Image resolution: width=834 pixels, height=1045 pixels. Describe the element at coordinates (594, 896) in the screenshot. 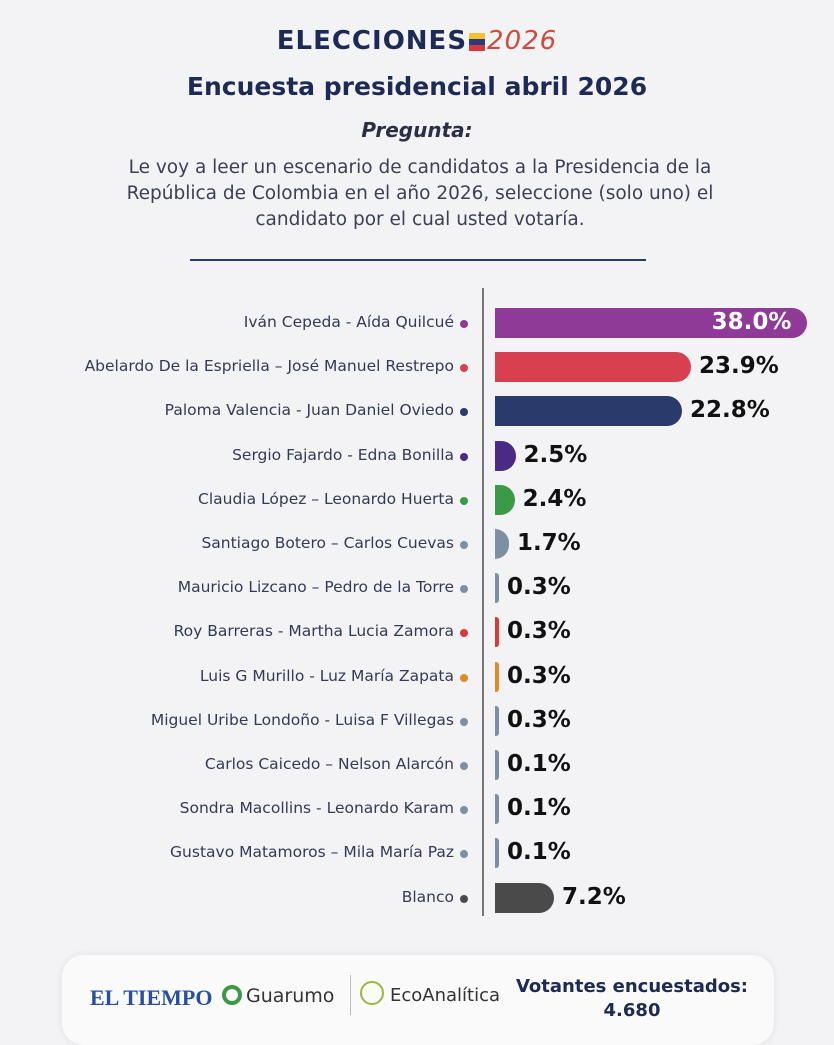

I see `data-label: 7.2%` at that location.